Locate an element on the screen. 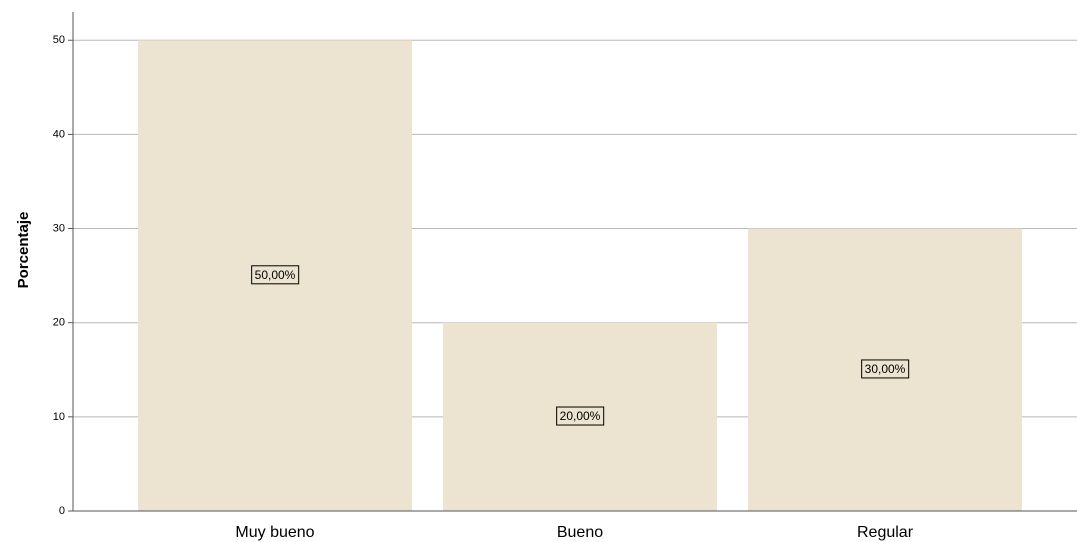 The width and height of the screenshot is (1077, 542). value-label: 20,00% is located at coordinates (580, 416).